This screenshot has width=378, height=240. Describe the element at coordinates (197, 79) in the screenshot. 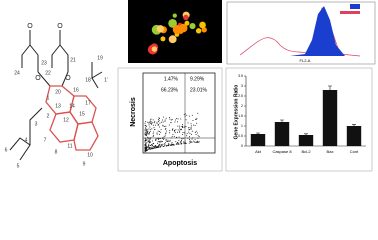

I see `quadrant-label: 9.29%` at that location.